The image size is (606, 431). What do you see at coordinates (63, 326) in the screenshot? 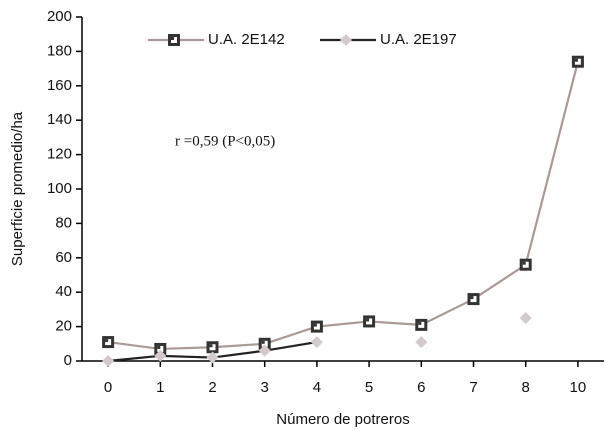
I see `y-tick-label: 20` at bounding box center [63, 326].